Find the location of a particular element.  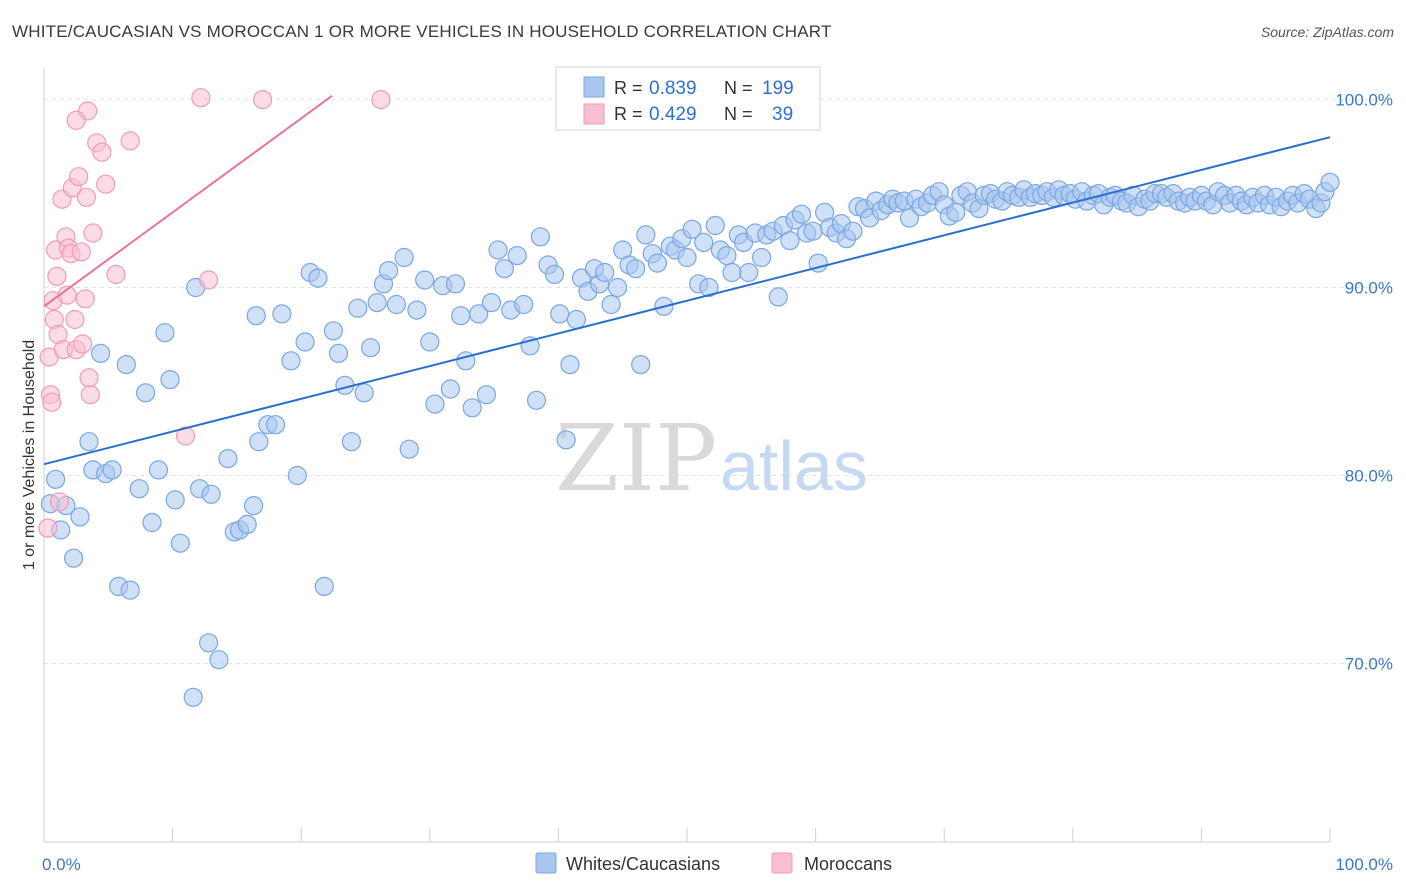

legend-n-value: 39 is located at coordinates (782, 114).